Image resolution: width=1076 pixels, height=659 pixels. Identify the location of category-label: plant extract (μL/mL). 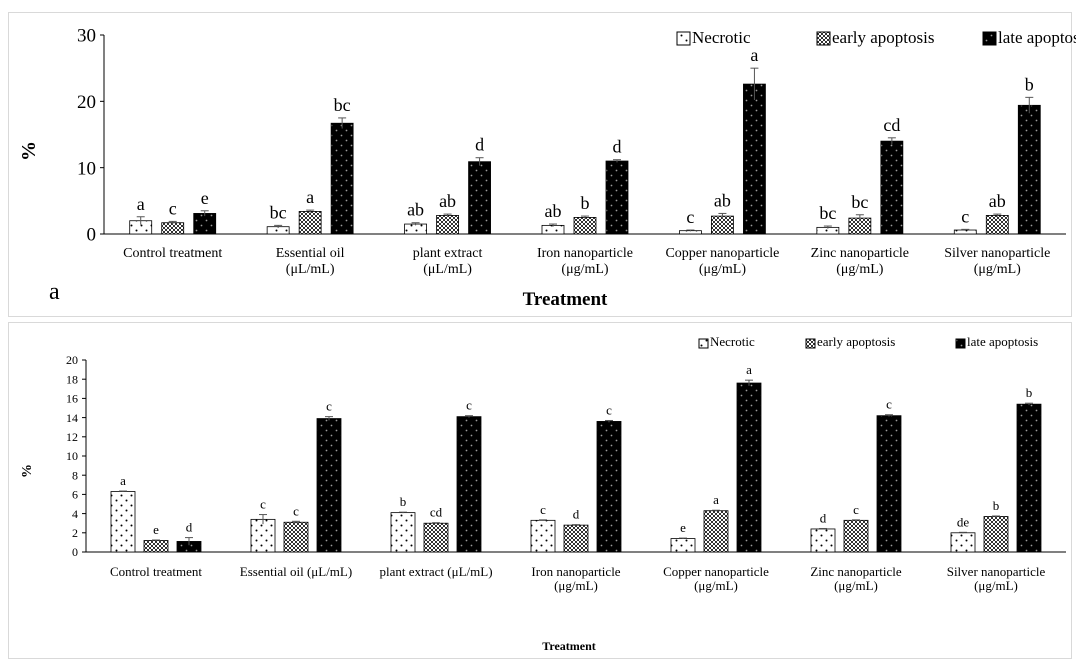
(435, 571).